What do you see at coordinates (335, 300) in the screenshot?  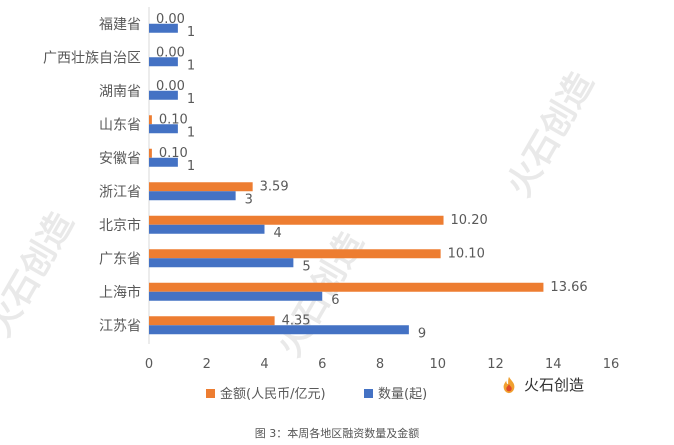 I see `count-data-label: 6` at bounding box center [335, 300].